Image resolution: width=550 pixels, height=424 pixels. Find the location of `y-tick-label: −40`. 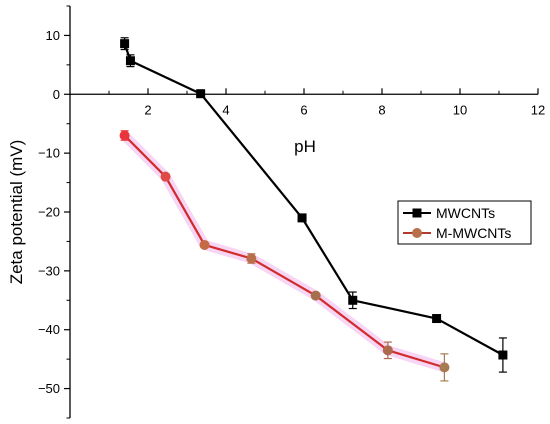

y-tick-label: −40 is located at coordinates (49, 329).